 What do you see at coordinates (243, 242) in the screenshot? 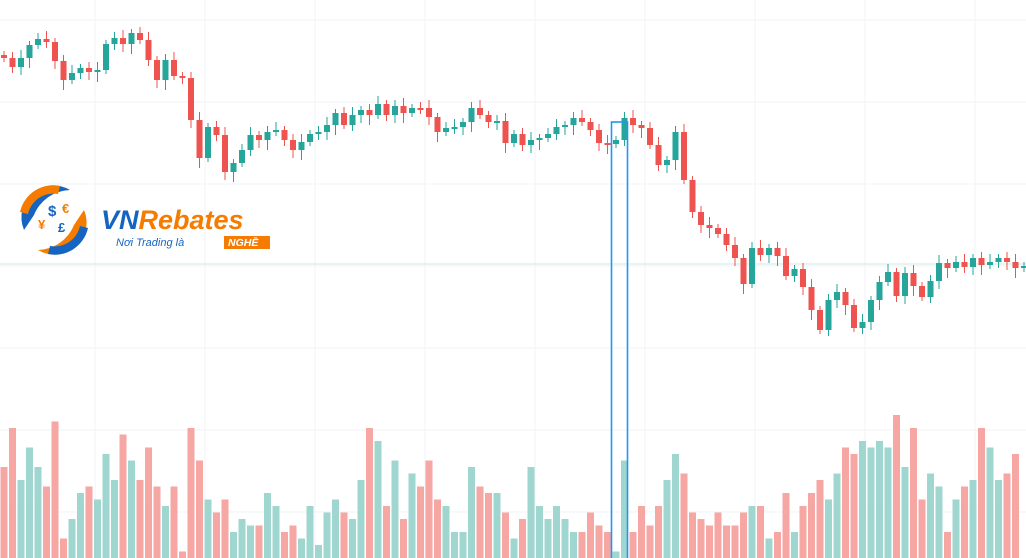
I see `tagline-badge: NGHỀ` at bounding box center [243, 242].